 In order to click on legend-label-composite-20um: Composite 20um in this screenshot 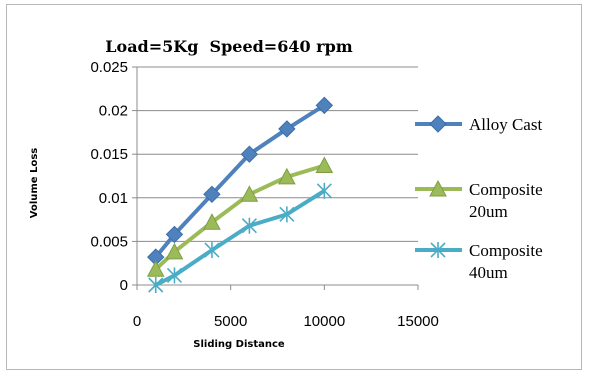, I will do `click(506, 200)`.